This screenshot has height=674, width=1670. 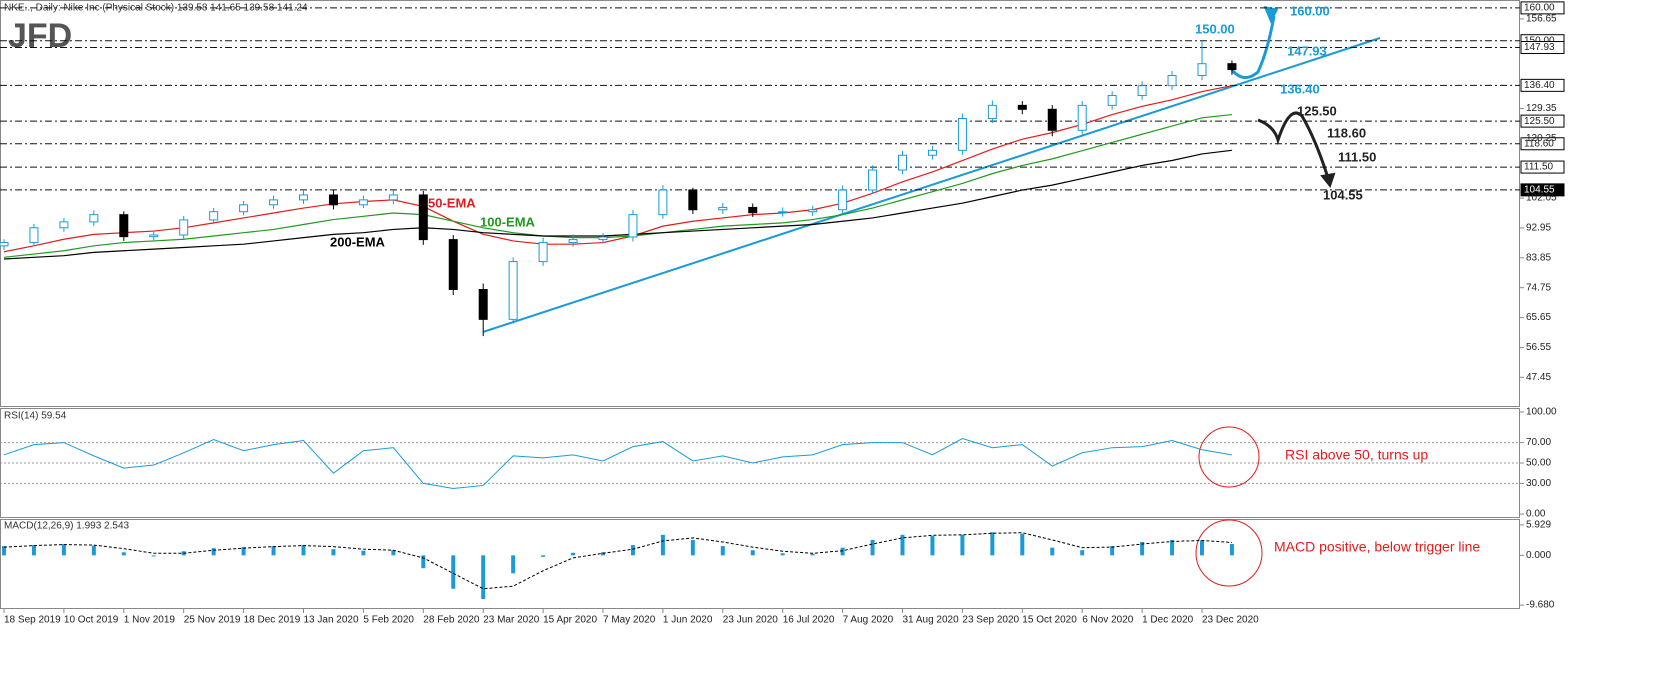 What do you see at coordinates (1541, 108) in the screenshot?
I see `y-tick-label: 129.35` at bounding box center [1541, 108].